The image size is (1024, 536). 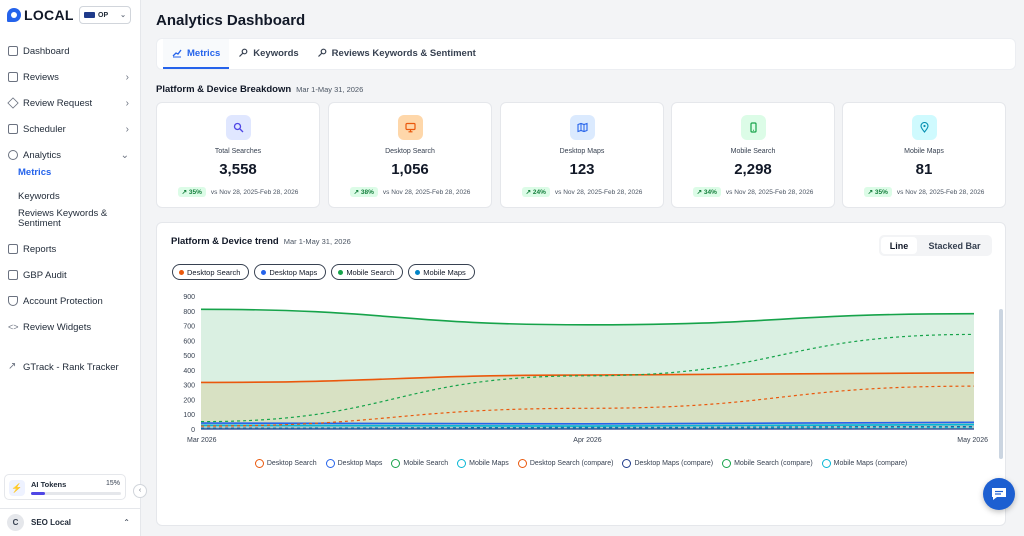 I want to click on chevron-right-icon: ›, so click(x=127, y=103).